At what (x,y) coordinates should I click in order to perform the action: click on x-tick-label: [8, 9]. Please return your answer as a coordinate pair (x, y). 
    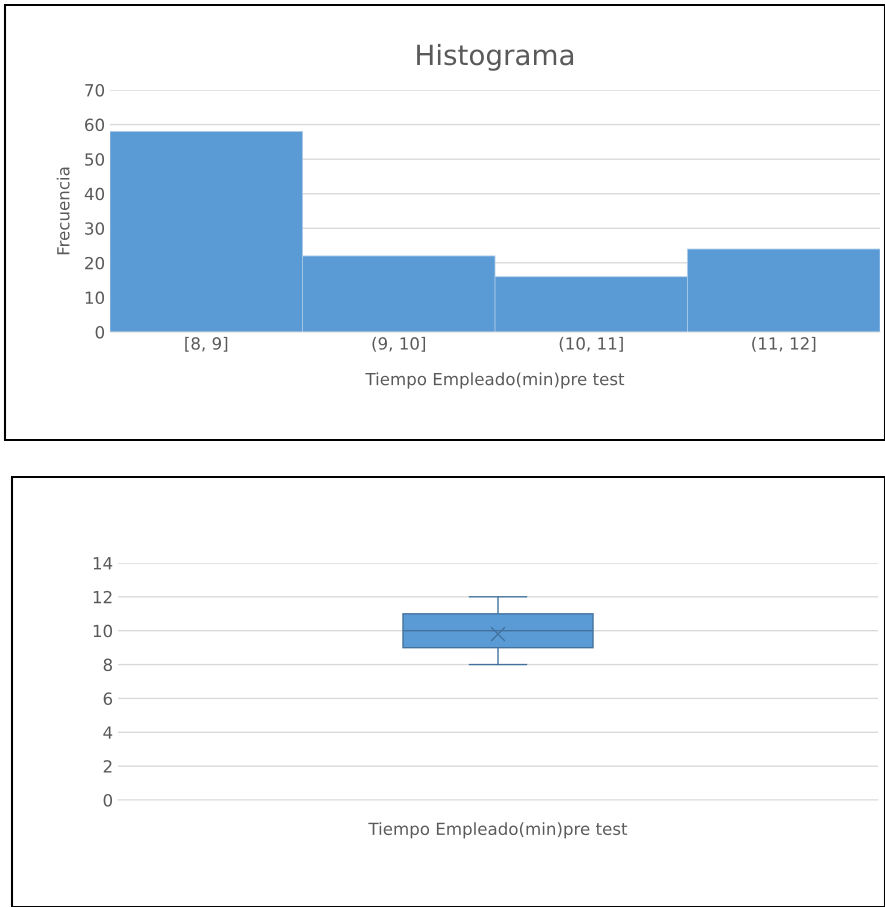
    Looking at the image, I should click on (206, 344).